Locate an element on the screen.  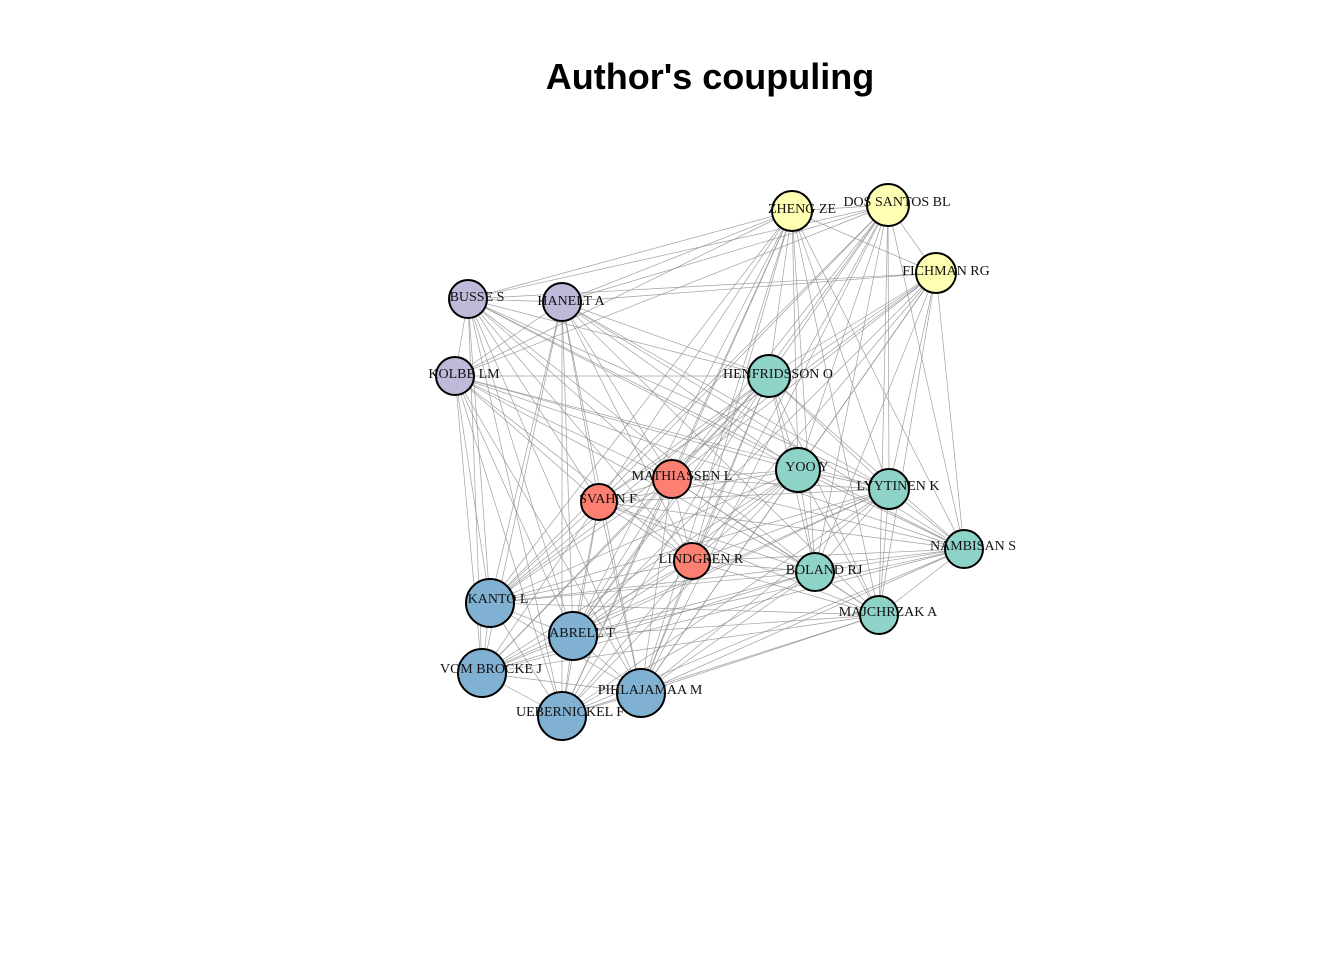
edge-fichman-boland is located at coordinates (875, 422).